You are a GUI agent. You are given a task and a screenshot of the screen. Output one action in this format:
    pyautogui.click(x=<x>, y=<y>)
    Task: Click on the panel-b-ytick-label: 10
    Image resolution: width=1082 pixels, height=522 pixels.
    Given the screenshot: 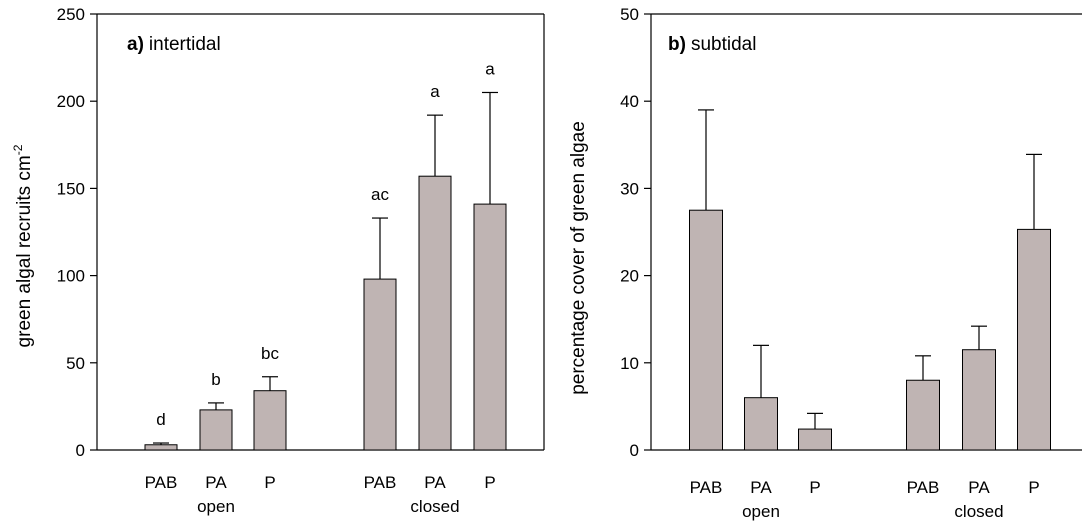 What is the action you would take?
    pyautogui.click(x=629, y=363)
    